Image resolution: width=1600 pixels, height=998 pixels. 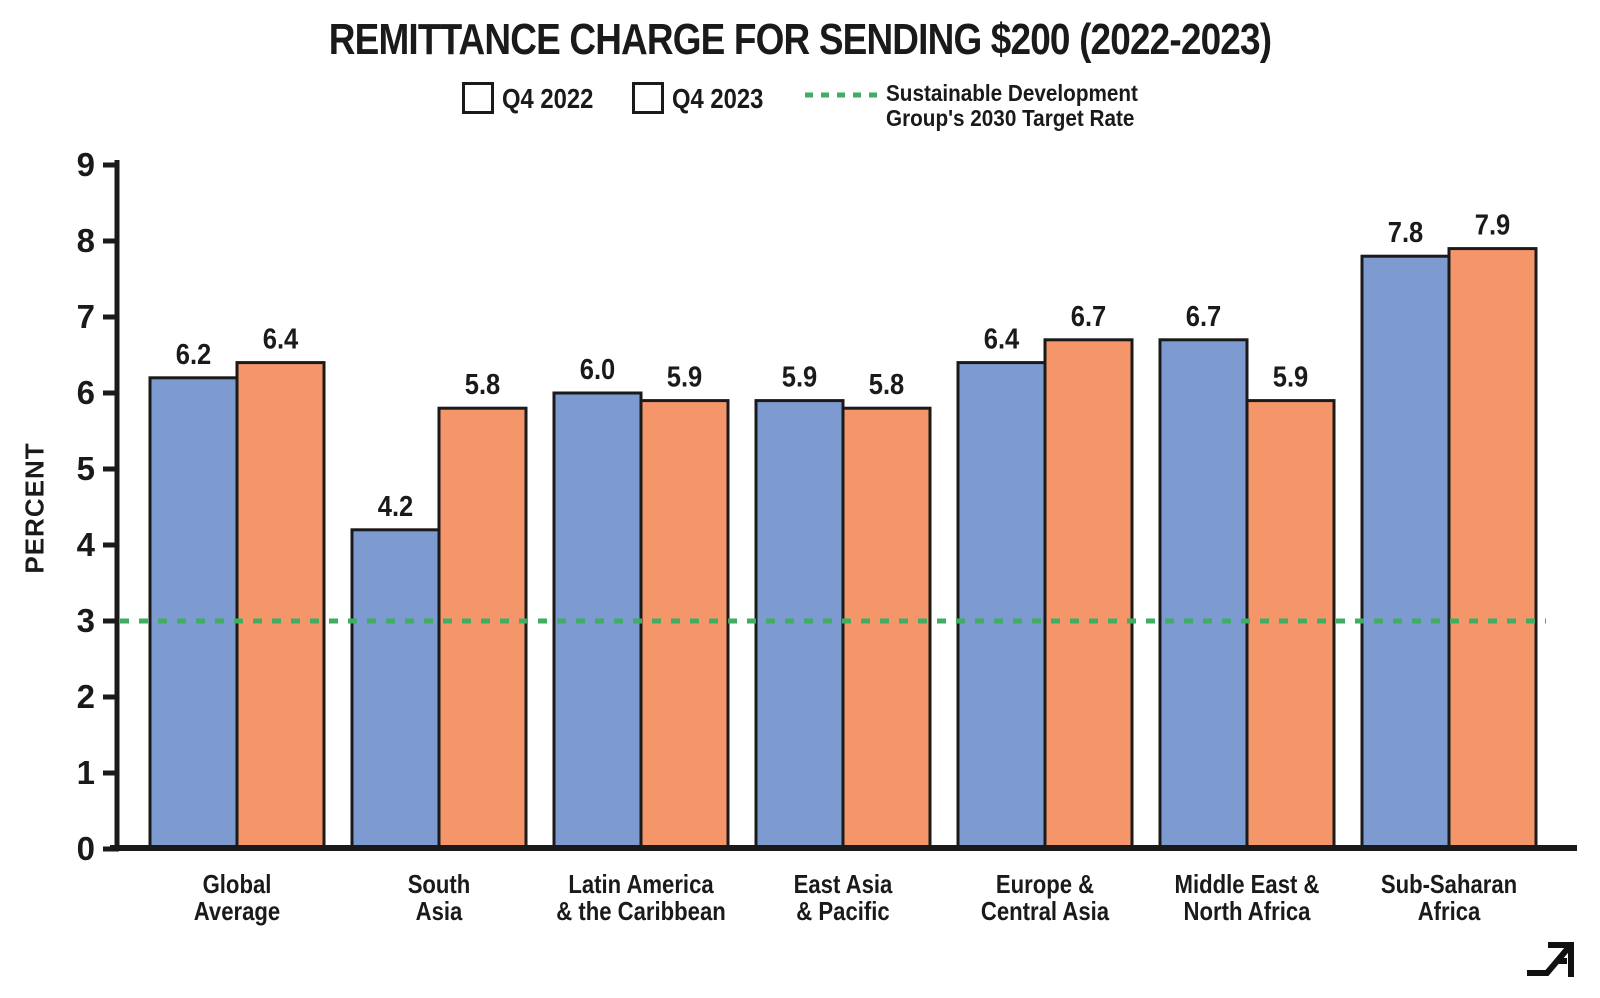 What do you see at coordinates (1045, 884) in the screenshot?
I see `x-category-label-europe-central-asia: Europe &` at bounding box center [1045, 884].